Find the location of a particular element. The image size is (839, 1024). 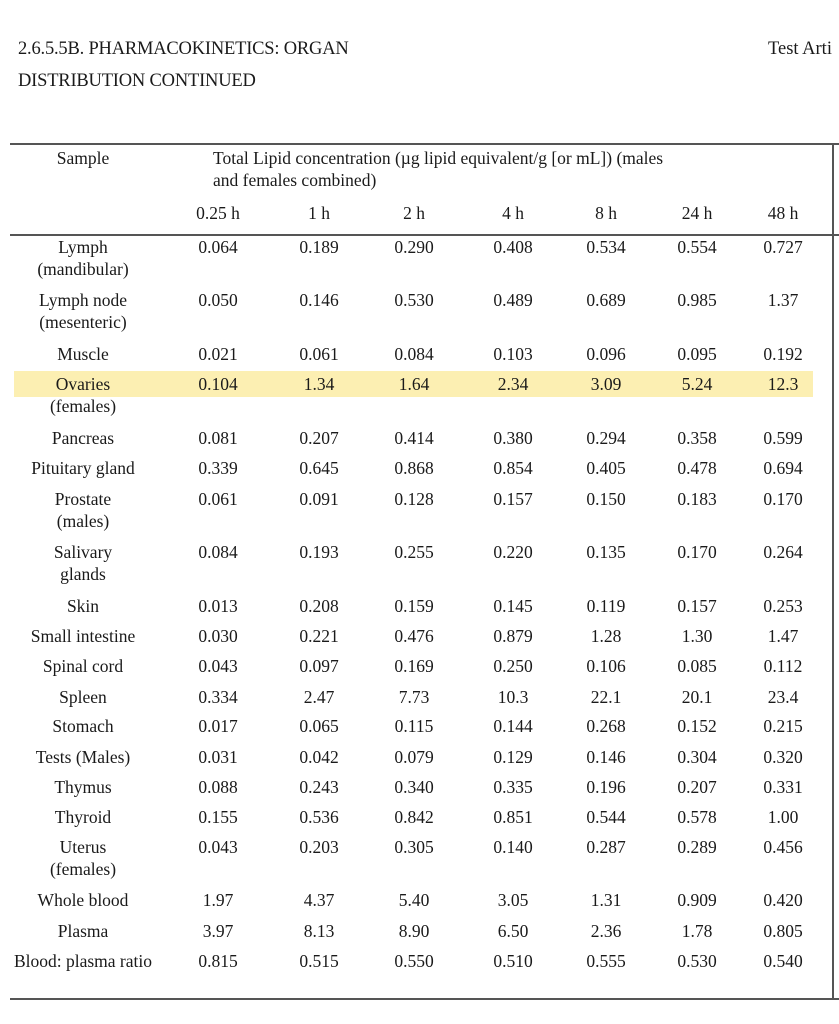

table-cell: 0.119 is located at coordinates (606, 606).